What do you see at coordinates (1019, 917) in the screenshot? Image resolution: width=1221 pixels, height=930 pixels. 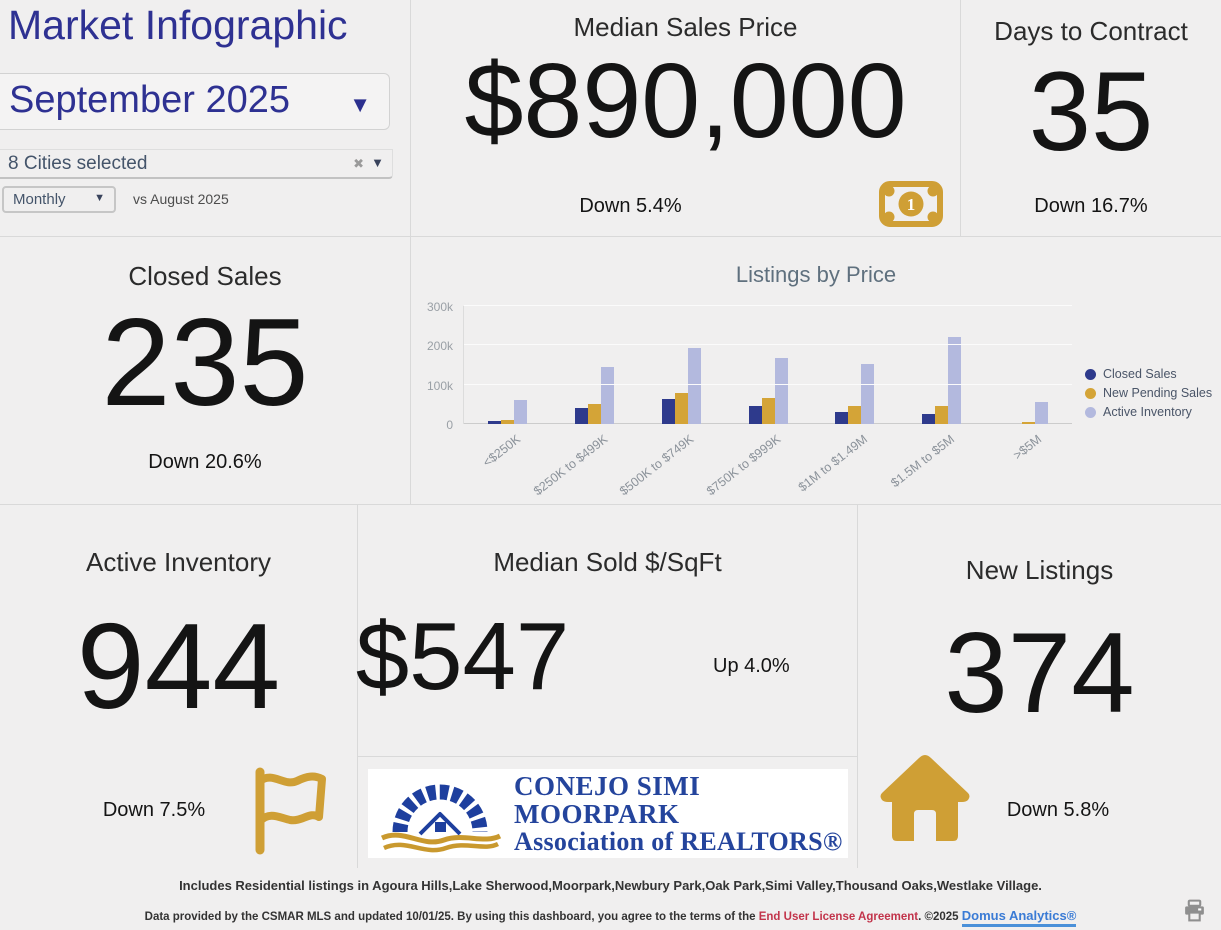 I see `domus-analytics-link: Domus Analytics®` at bounding box center [1019, 917].